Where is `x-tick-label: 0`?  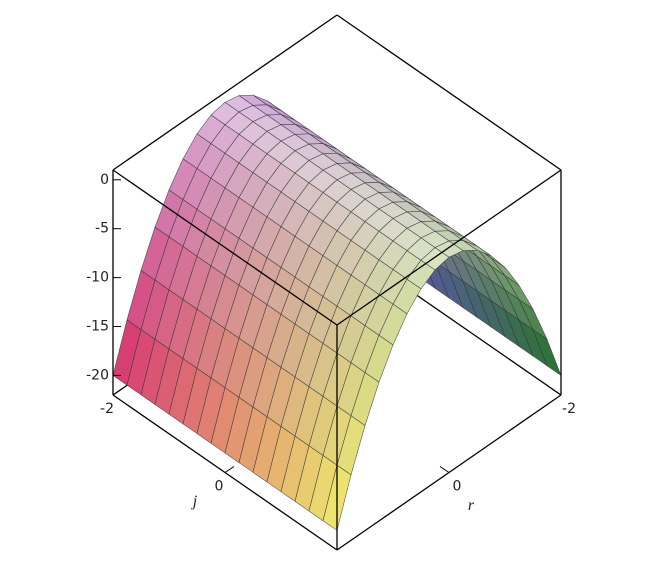 x-tick-label: 0 is located at coordinates (219, 487).